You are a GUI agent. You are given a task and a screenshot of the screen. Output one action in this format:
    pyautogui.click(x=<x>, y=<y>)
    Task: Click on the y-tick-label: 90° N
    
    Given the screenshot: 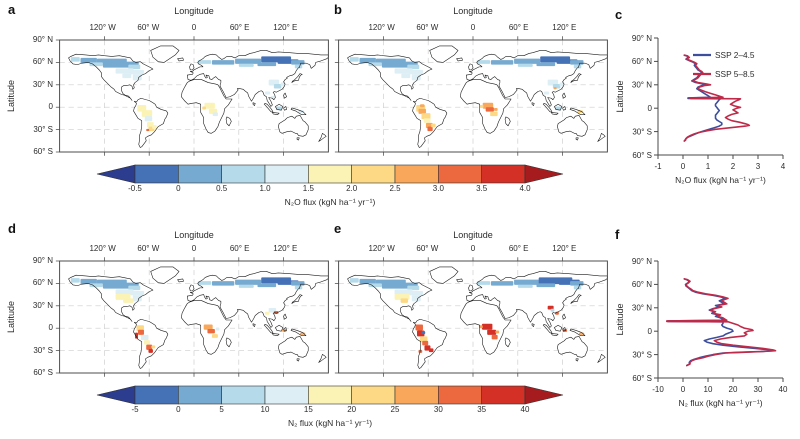 What is the action you would take?
    pyautogui.click(x=642, y=261)
    